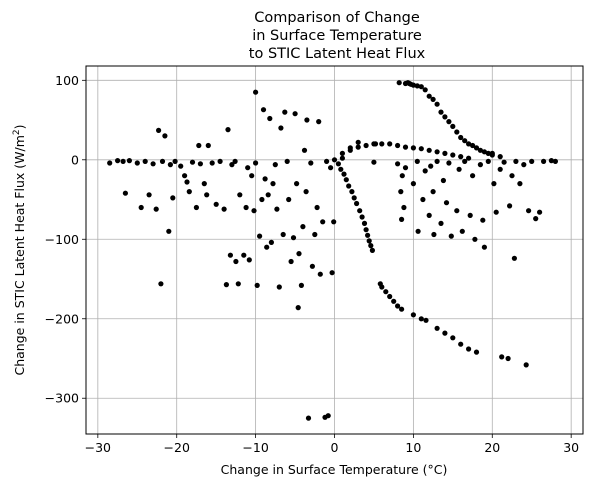  What do you see at coordinates (492, 447) in the screenshot?
I see `x-tick-label: 20` at bounding box center [492, 447].